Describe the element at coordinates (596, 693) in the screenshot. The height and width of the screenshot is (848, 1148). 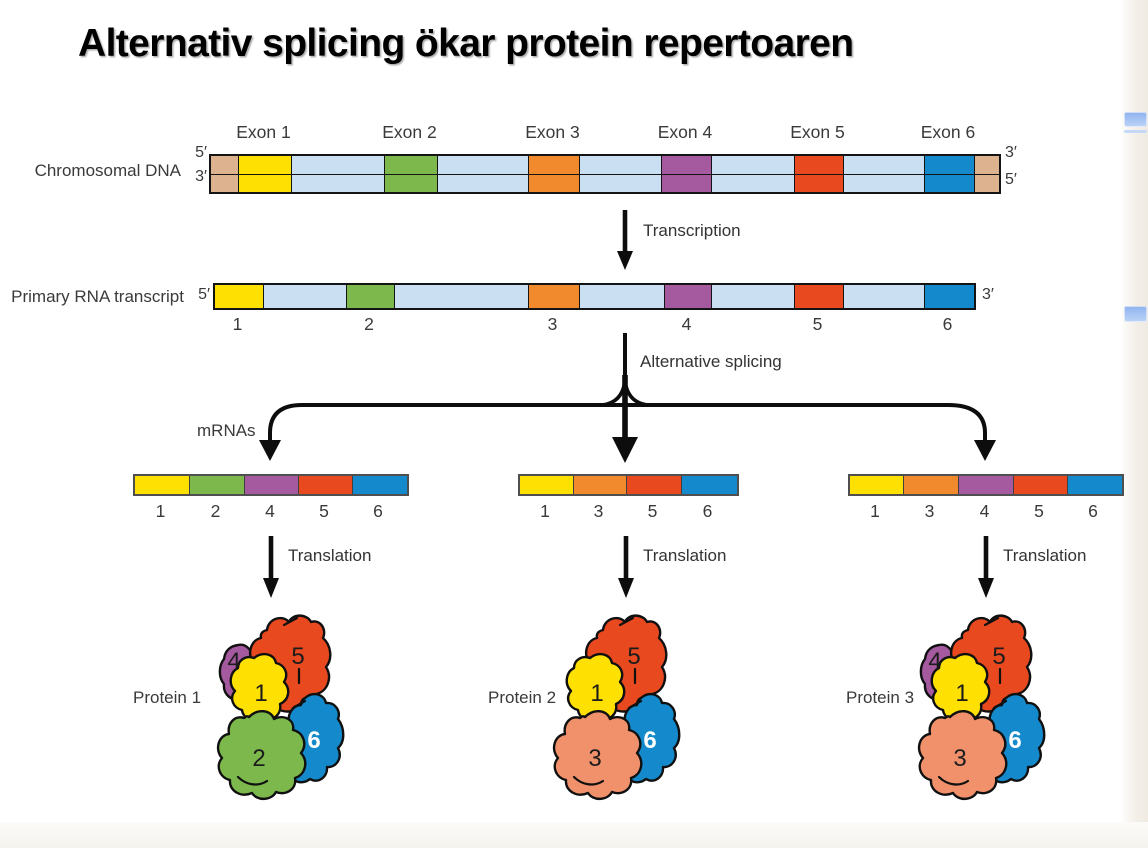
I see `domain-number: 1` at that location.